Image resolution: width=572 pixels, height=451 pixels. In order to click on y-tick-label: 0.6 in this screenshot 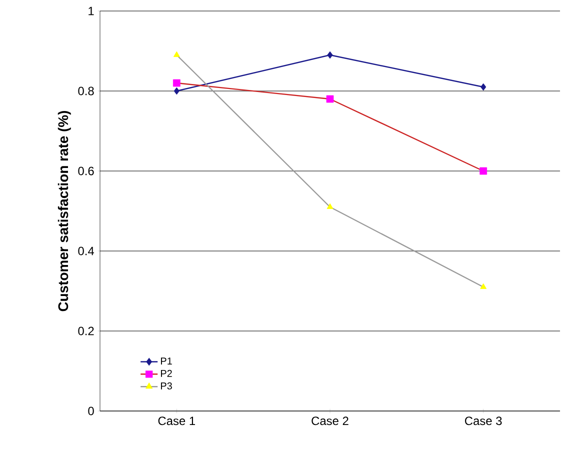, I will do `click(86, 171)`.